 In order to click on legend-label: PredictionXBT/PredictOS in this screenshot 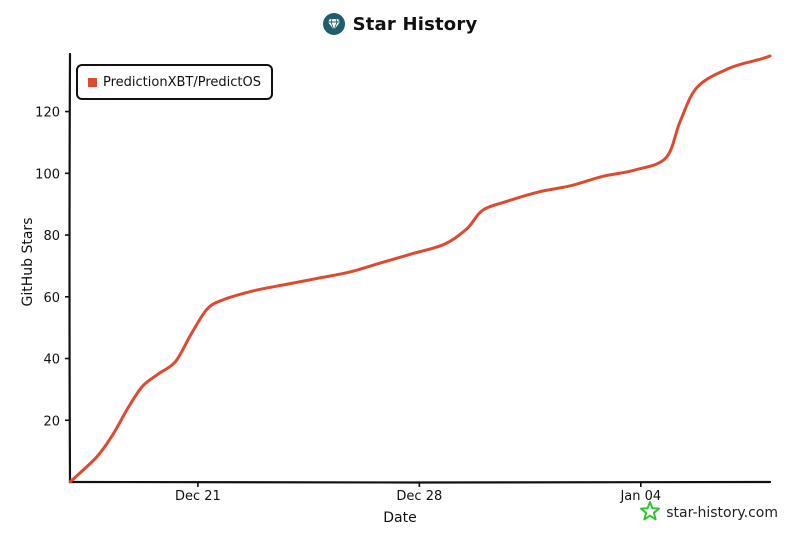, I will do `click(182, 82)`.